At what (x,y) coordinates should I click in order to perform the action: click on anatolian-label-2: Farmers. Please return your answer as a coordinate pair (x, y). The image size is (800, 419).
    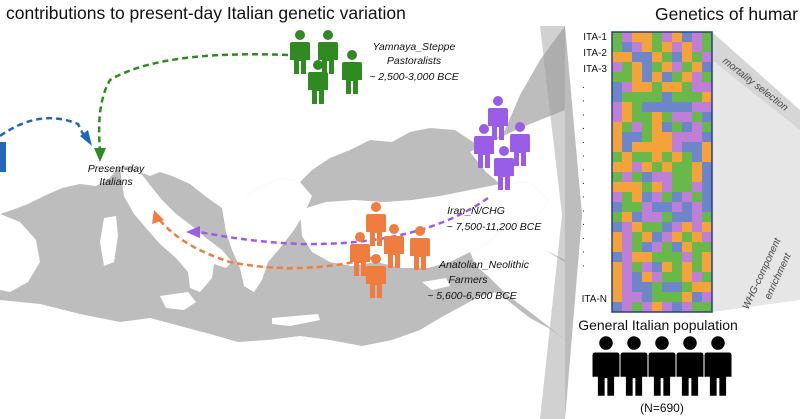
    Looking at the image, I should click on (468, 280).